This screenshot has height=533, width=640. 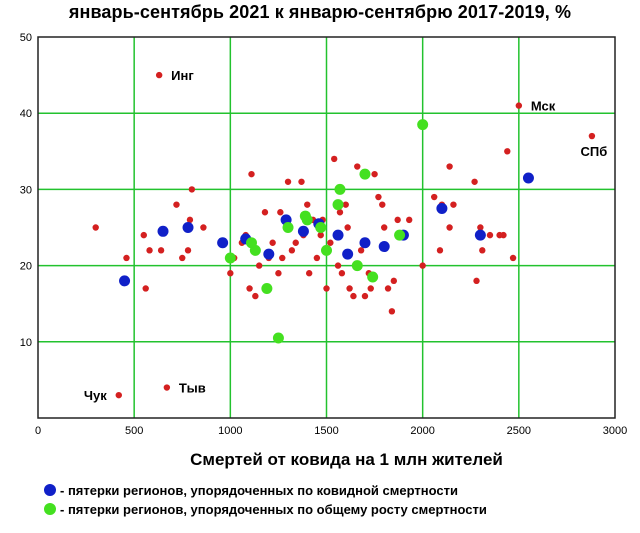 I want to click on x-tick-label: 1500, so click(x=326, y=431).